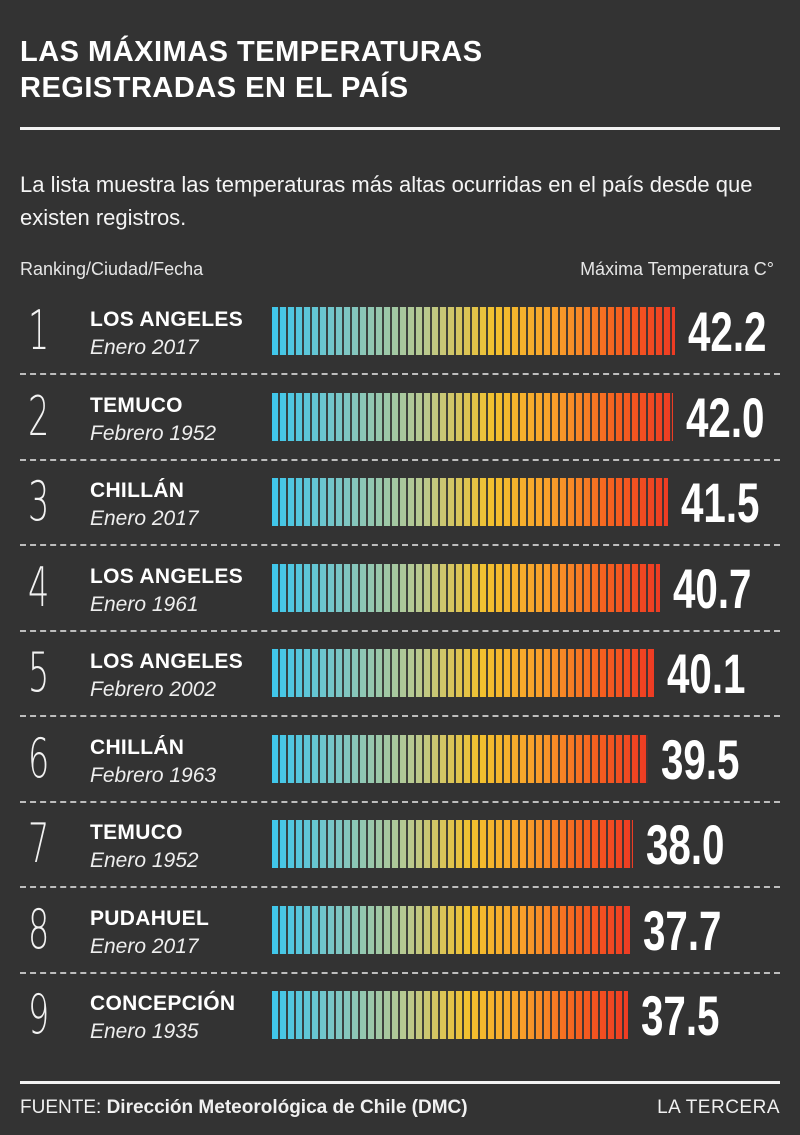  I want to click on rank-number: 3, so click(39, 501).